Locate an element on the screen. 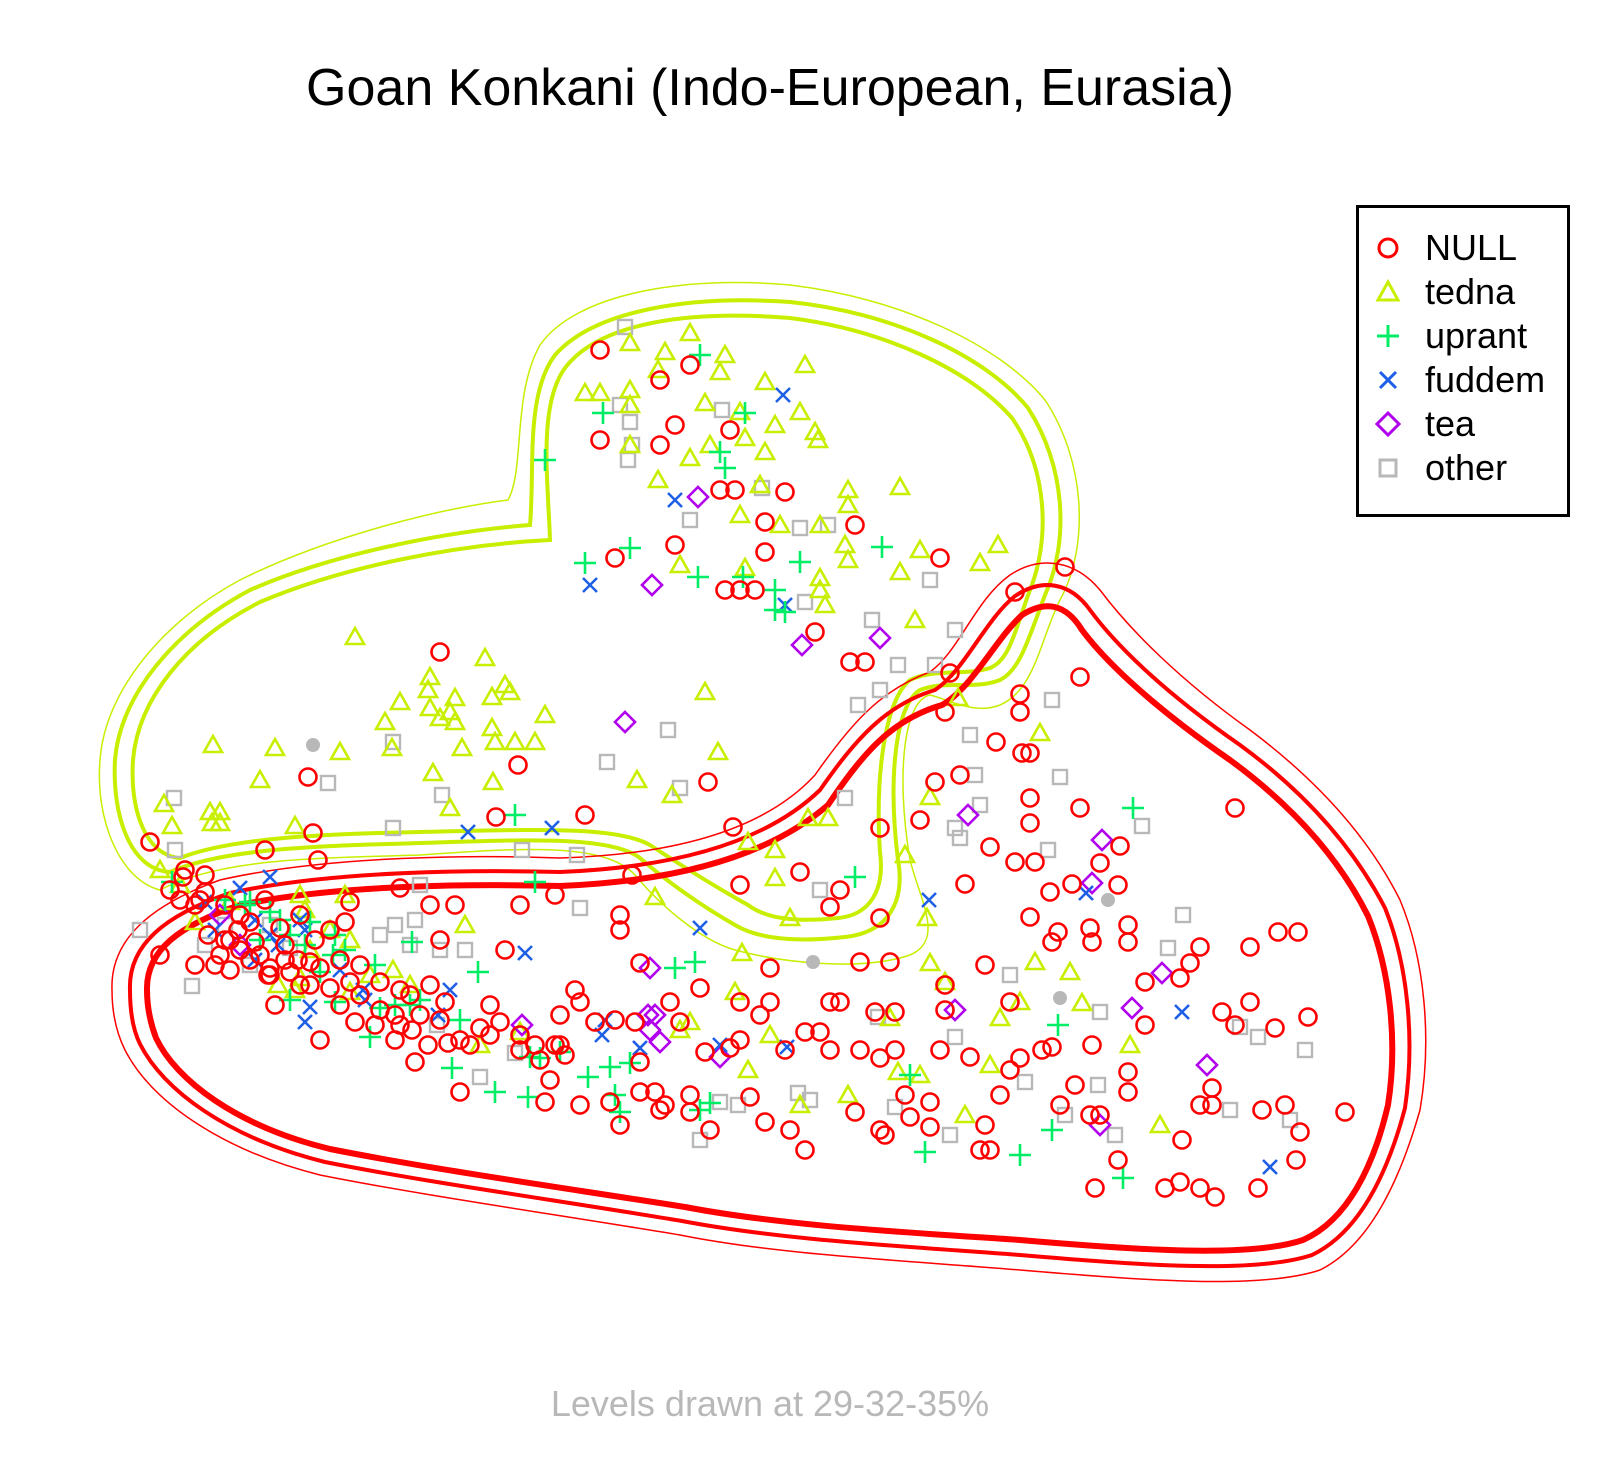 The height and width of the screenshot is (1472, 1614). legend-item-fuddem: fuddem is located at coordinates (1459, 380).